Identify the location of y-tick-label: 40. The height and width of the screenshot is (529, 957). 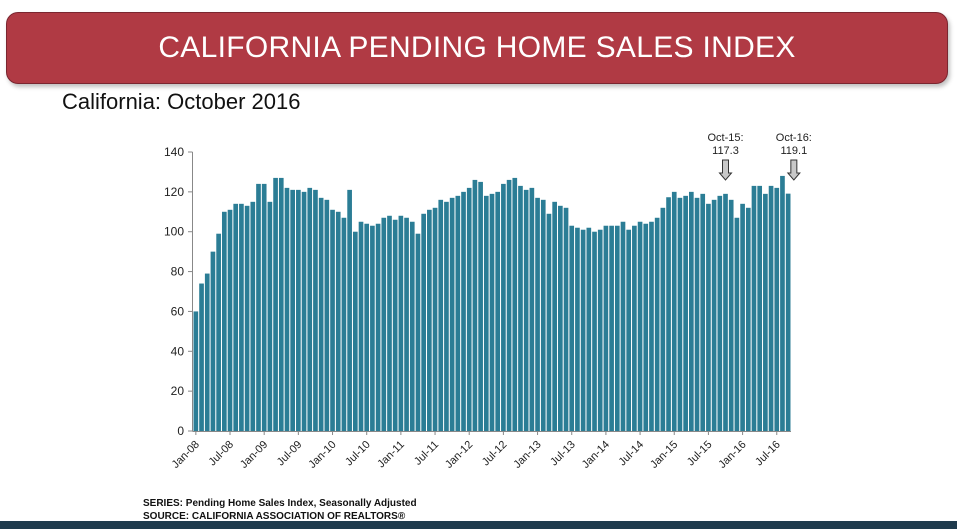
(178, 351).